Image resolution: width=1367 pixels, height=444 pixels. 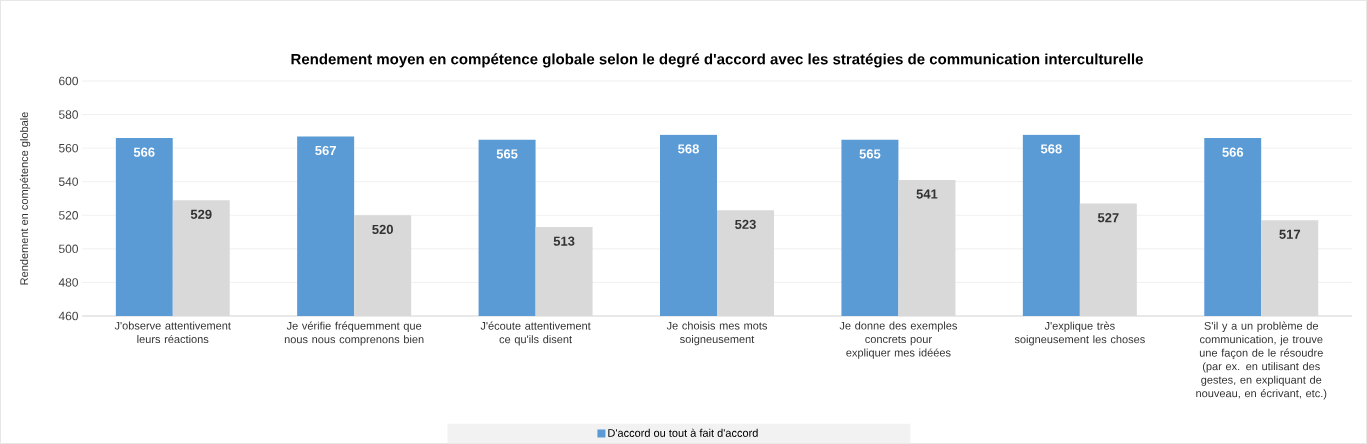 I want to click on x-tick-label: J'explique très soigneusement les choses, so click(x=1079, y=333).